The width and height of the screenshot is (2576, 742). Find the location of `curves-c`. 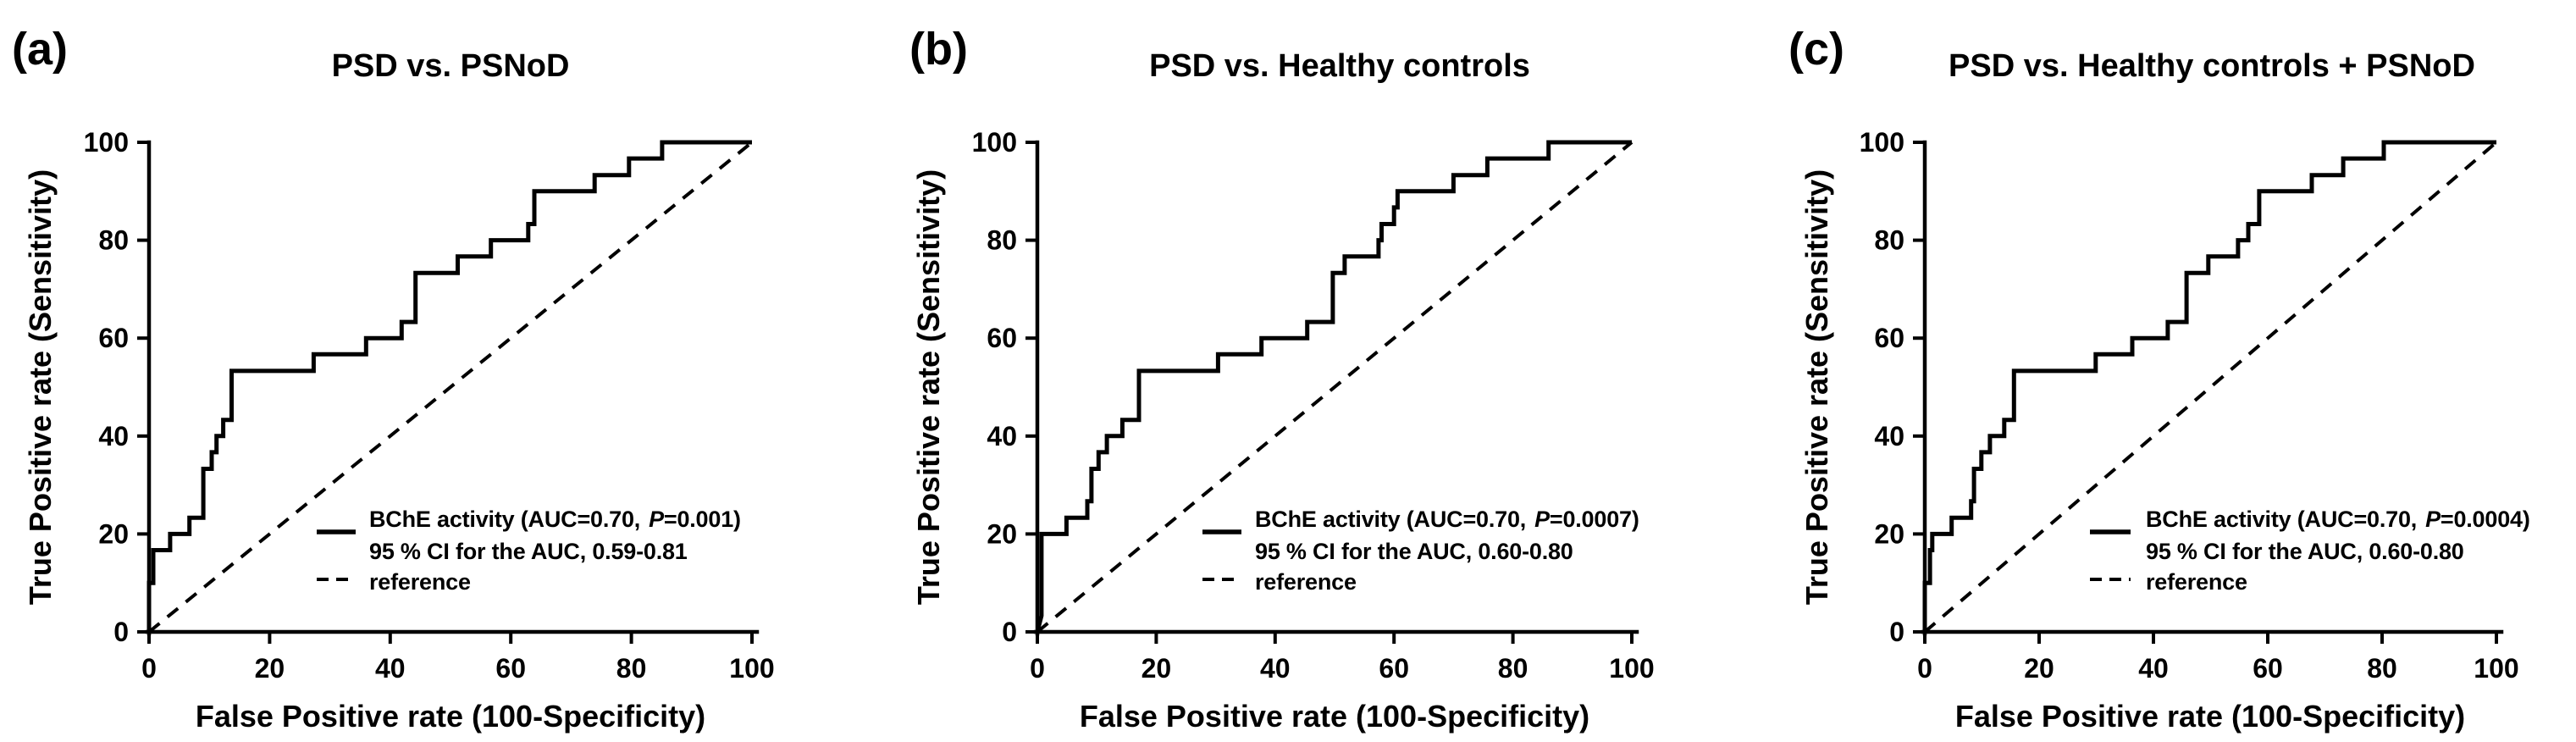

curves-c is located at coordinates (2210, 387).